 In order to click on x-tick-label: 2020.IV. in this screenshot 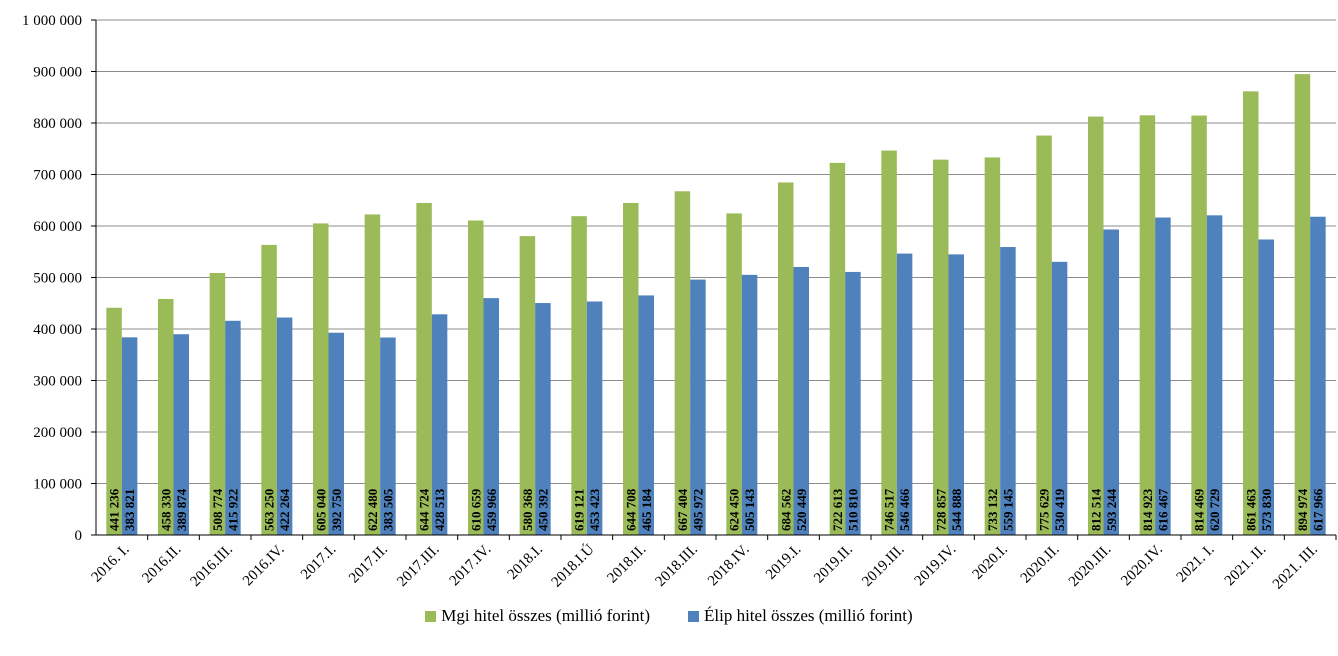, I will do `click(1142, 566)`.